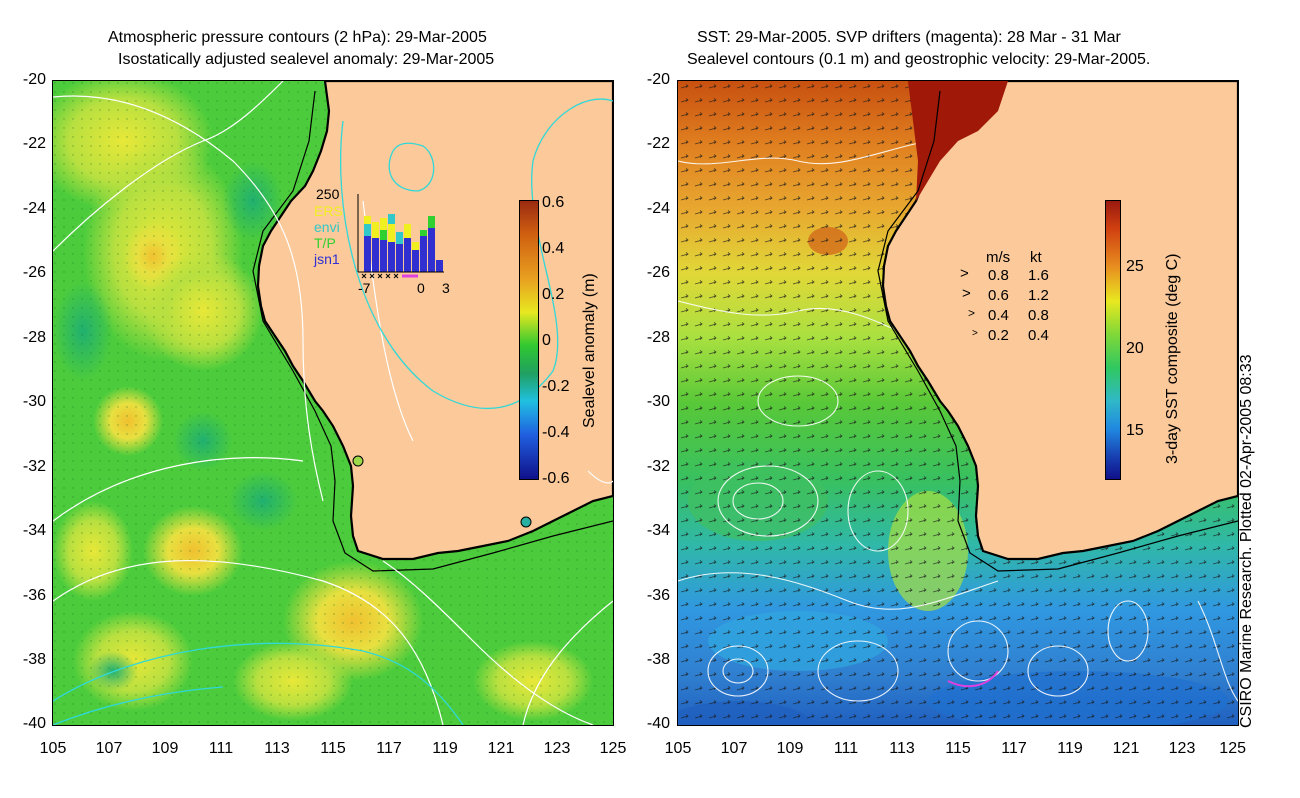 The height and width of the screenshot is (798, 1300). What do you see at coordinates (546, 340) in the screenshot?
I see `cbar-tick-0: 0` at bounding box center [546, 340].